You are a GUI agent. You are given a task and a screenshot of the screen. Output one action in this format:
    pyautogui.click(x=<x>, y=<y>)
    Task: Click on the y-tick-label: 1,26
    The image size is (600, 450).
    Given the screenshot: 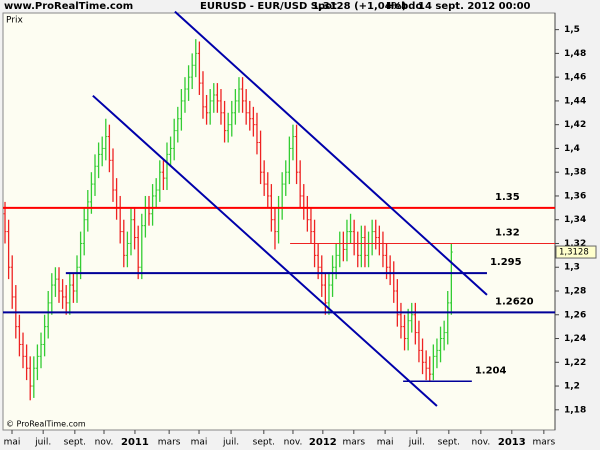 What is the action you would take?
    pyautogui.click(x=575, y=315)
    